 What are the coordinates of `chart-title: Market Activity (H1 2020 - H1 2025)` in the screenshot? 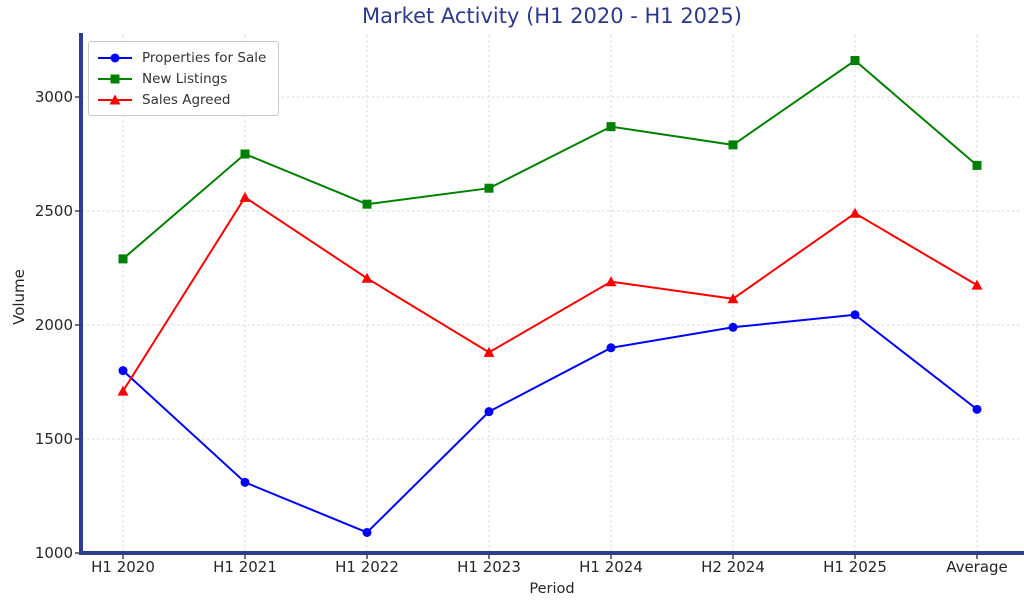 It's located at (552, 16).